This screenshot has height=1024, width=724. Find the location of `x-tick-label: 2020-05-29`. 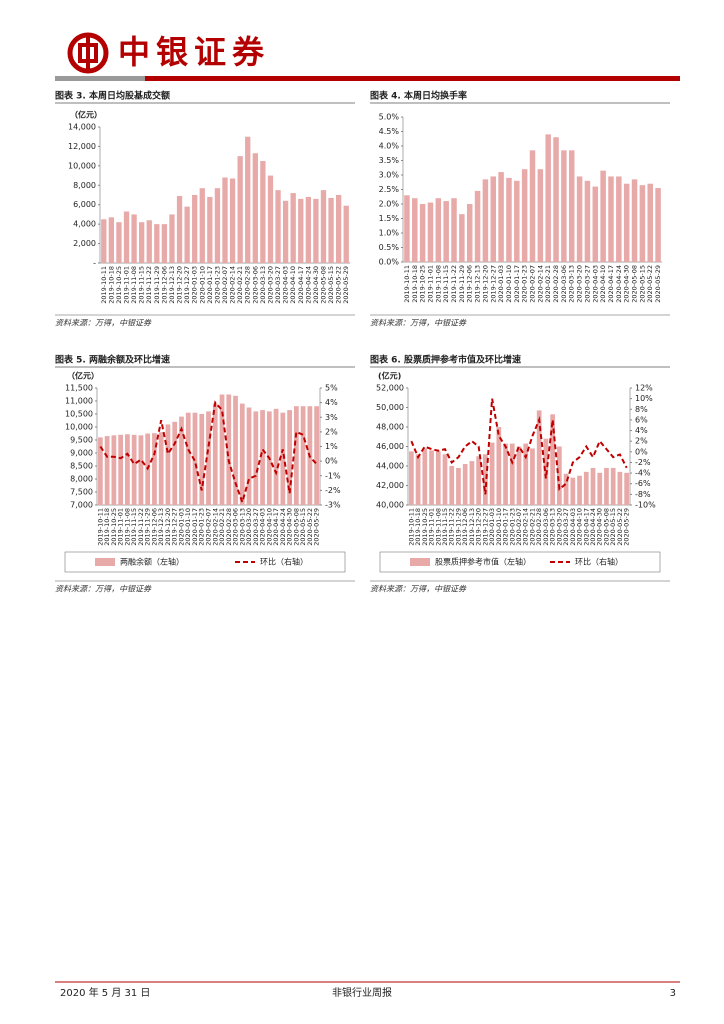

x-tick-label: 2020-05-29 is located at coordinates (346, 285).